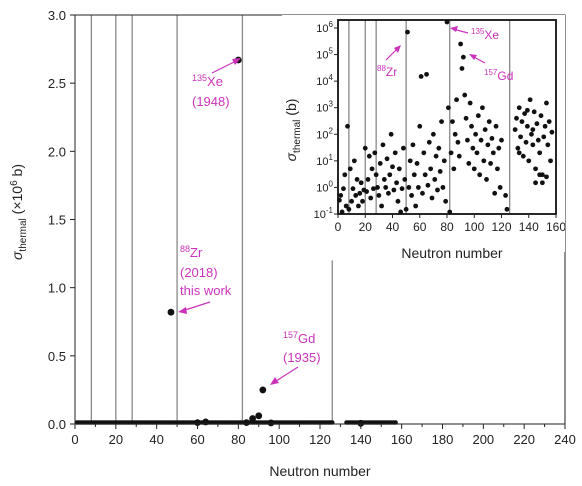  What do you see at coordinates (57, 220) in the screenshot?
I see `y-tick-label-1.5: 1.5` at bounding box center [57, 220].